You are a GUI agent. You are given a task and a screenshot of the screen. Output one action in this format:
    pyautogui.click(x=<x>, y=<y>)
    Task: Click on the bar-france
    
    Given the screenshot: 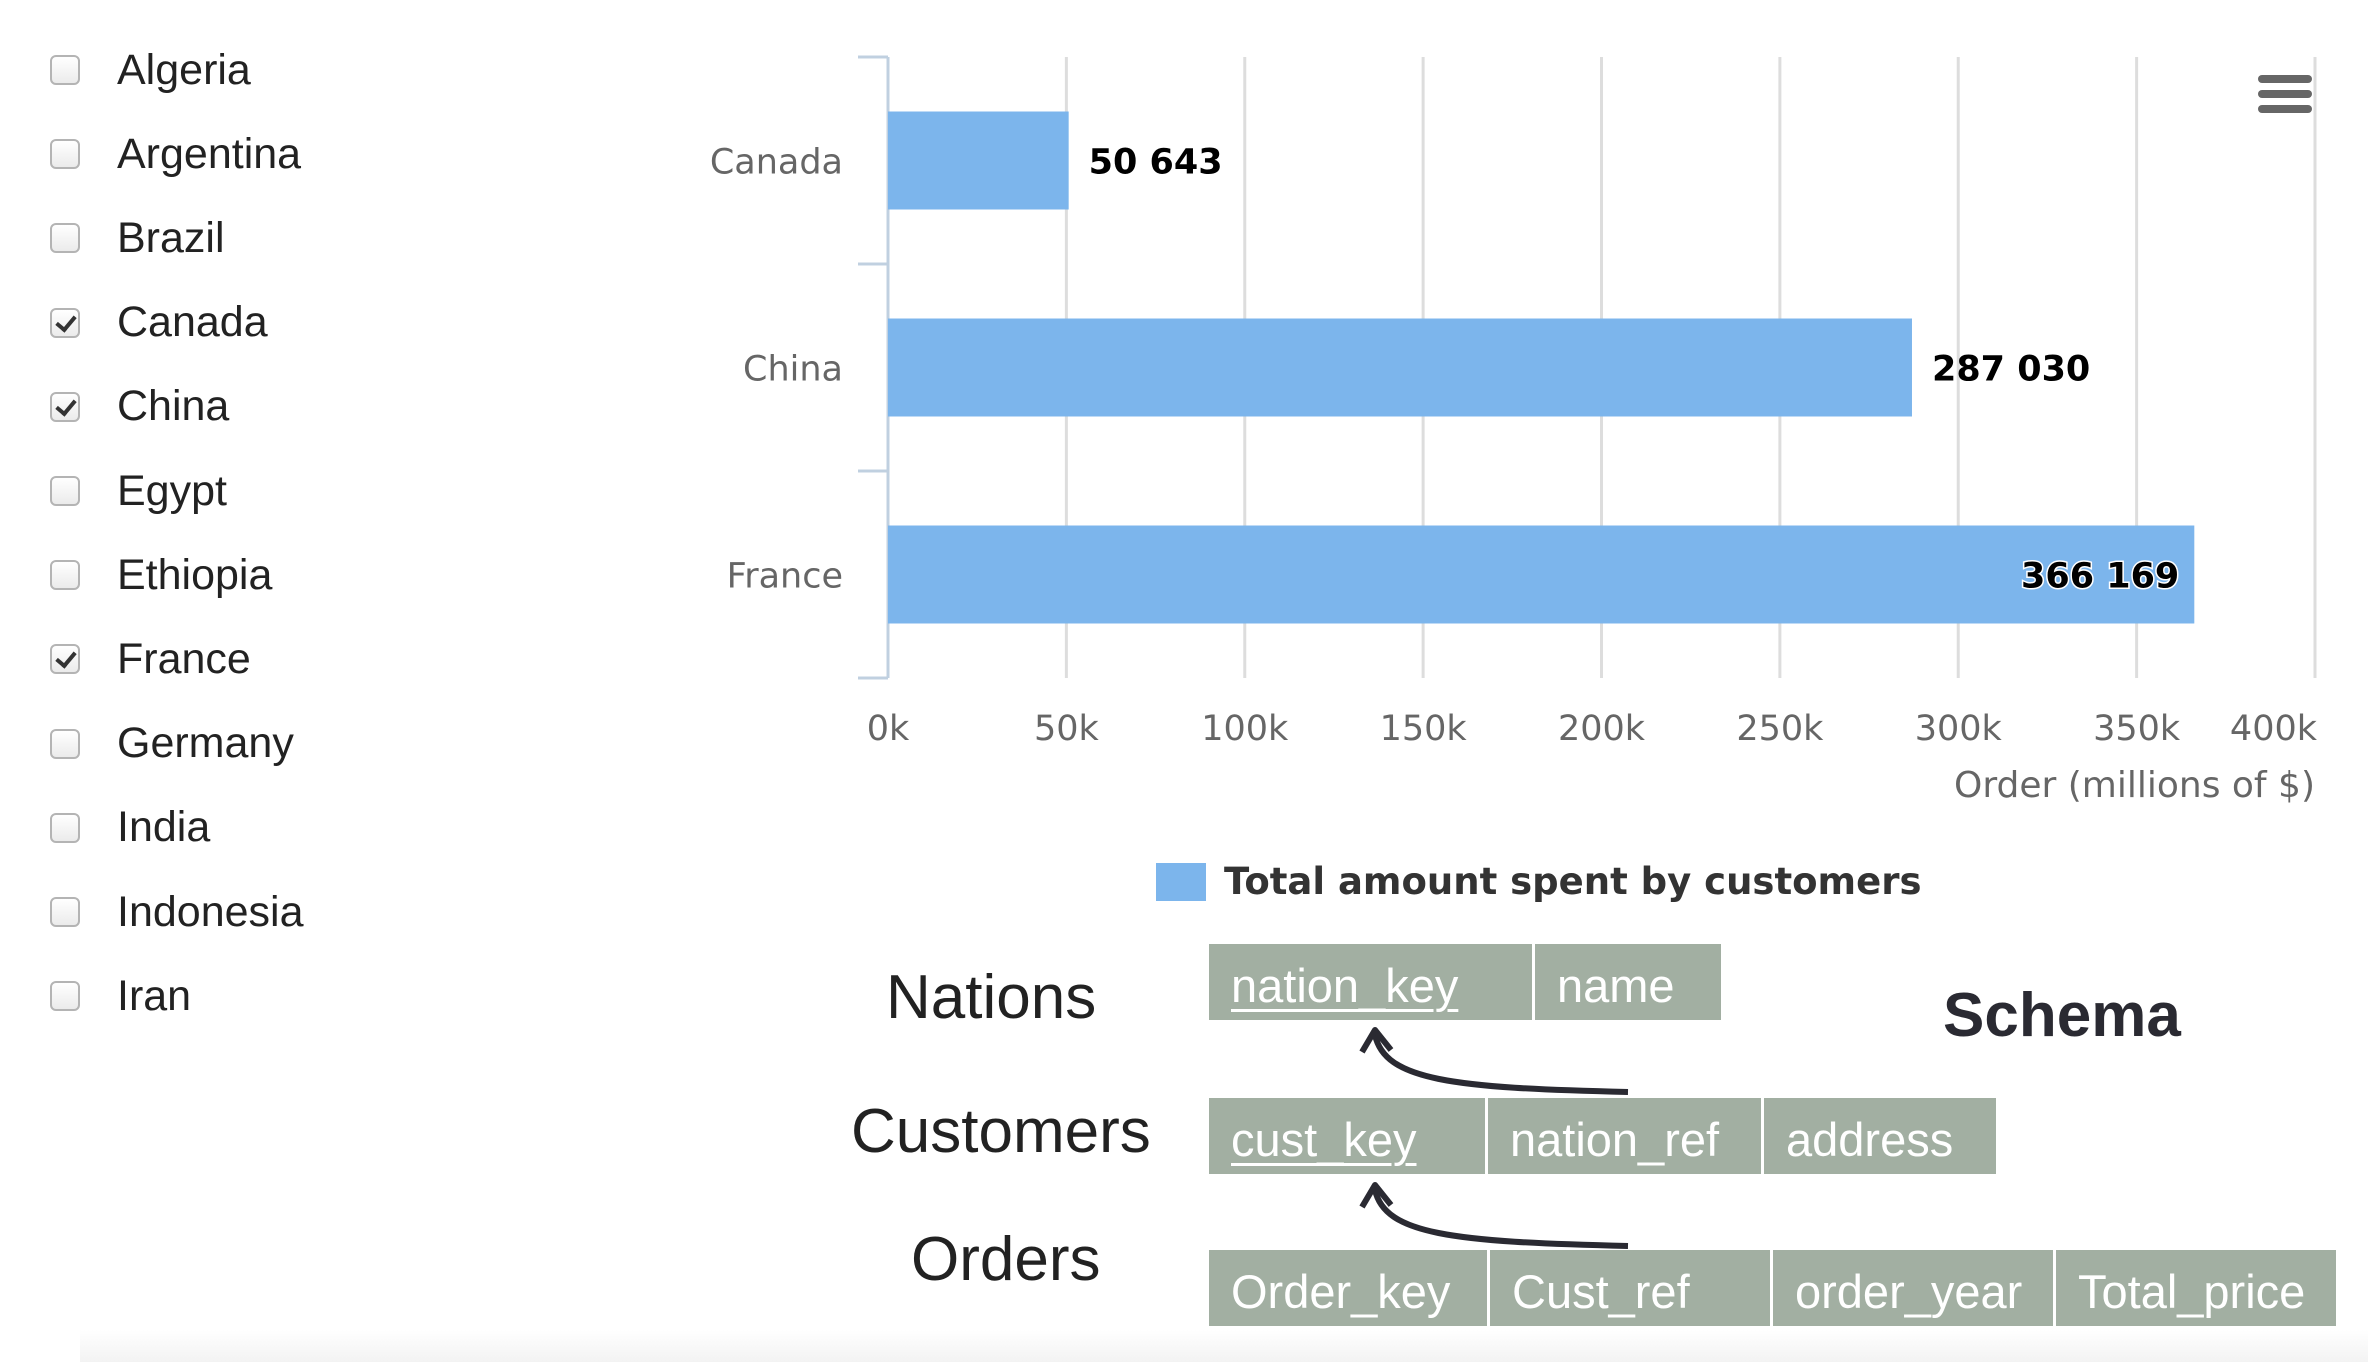 What is the action you would take?
    pyautogui.click(x=1541, y=574)
    